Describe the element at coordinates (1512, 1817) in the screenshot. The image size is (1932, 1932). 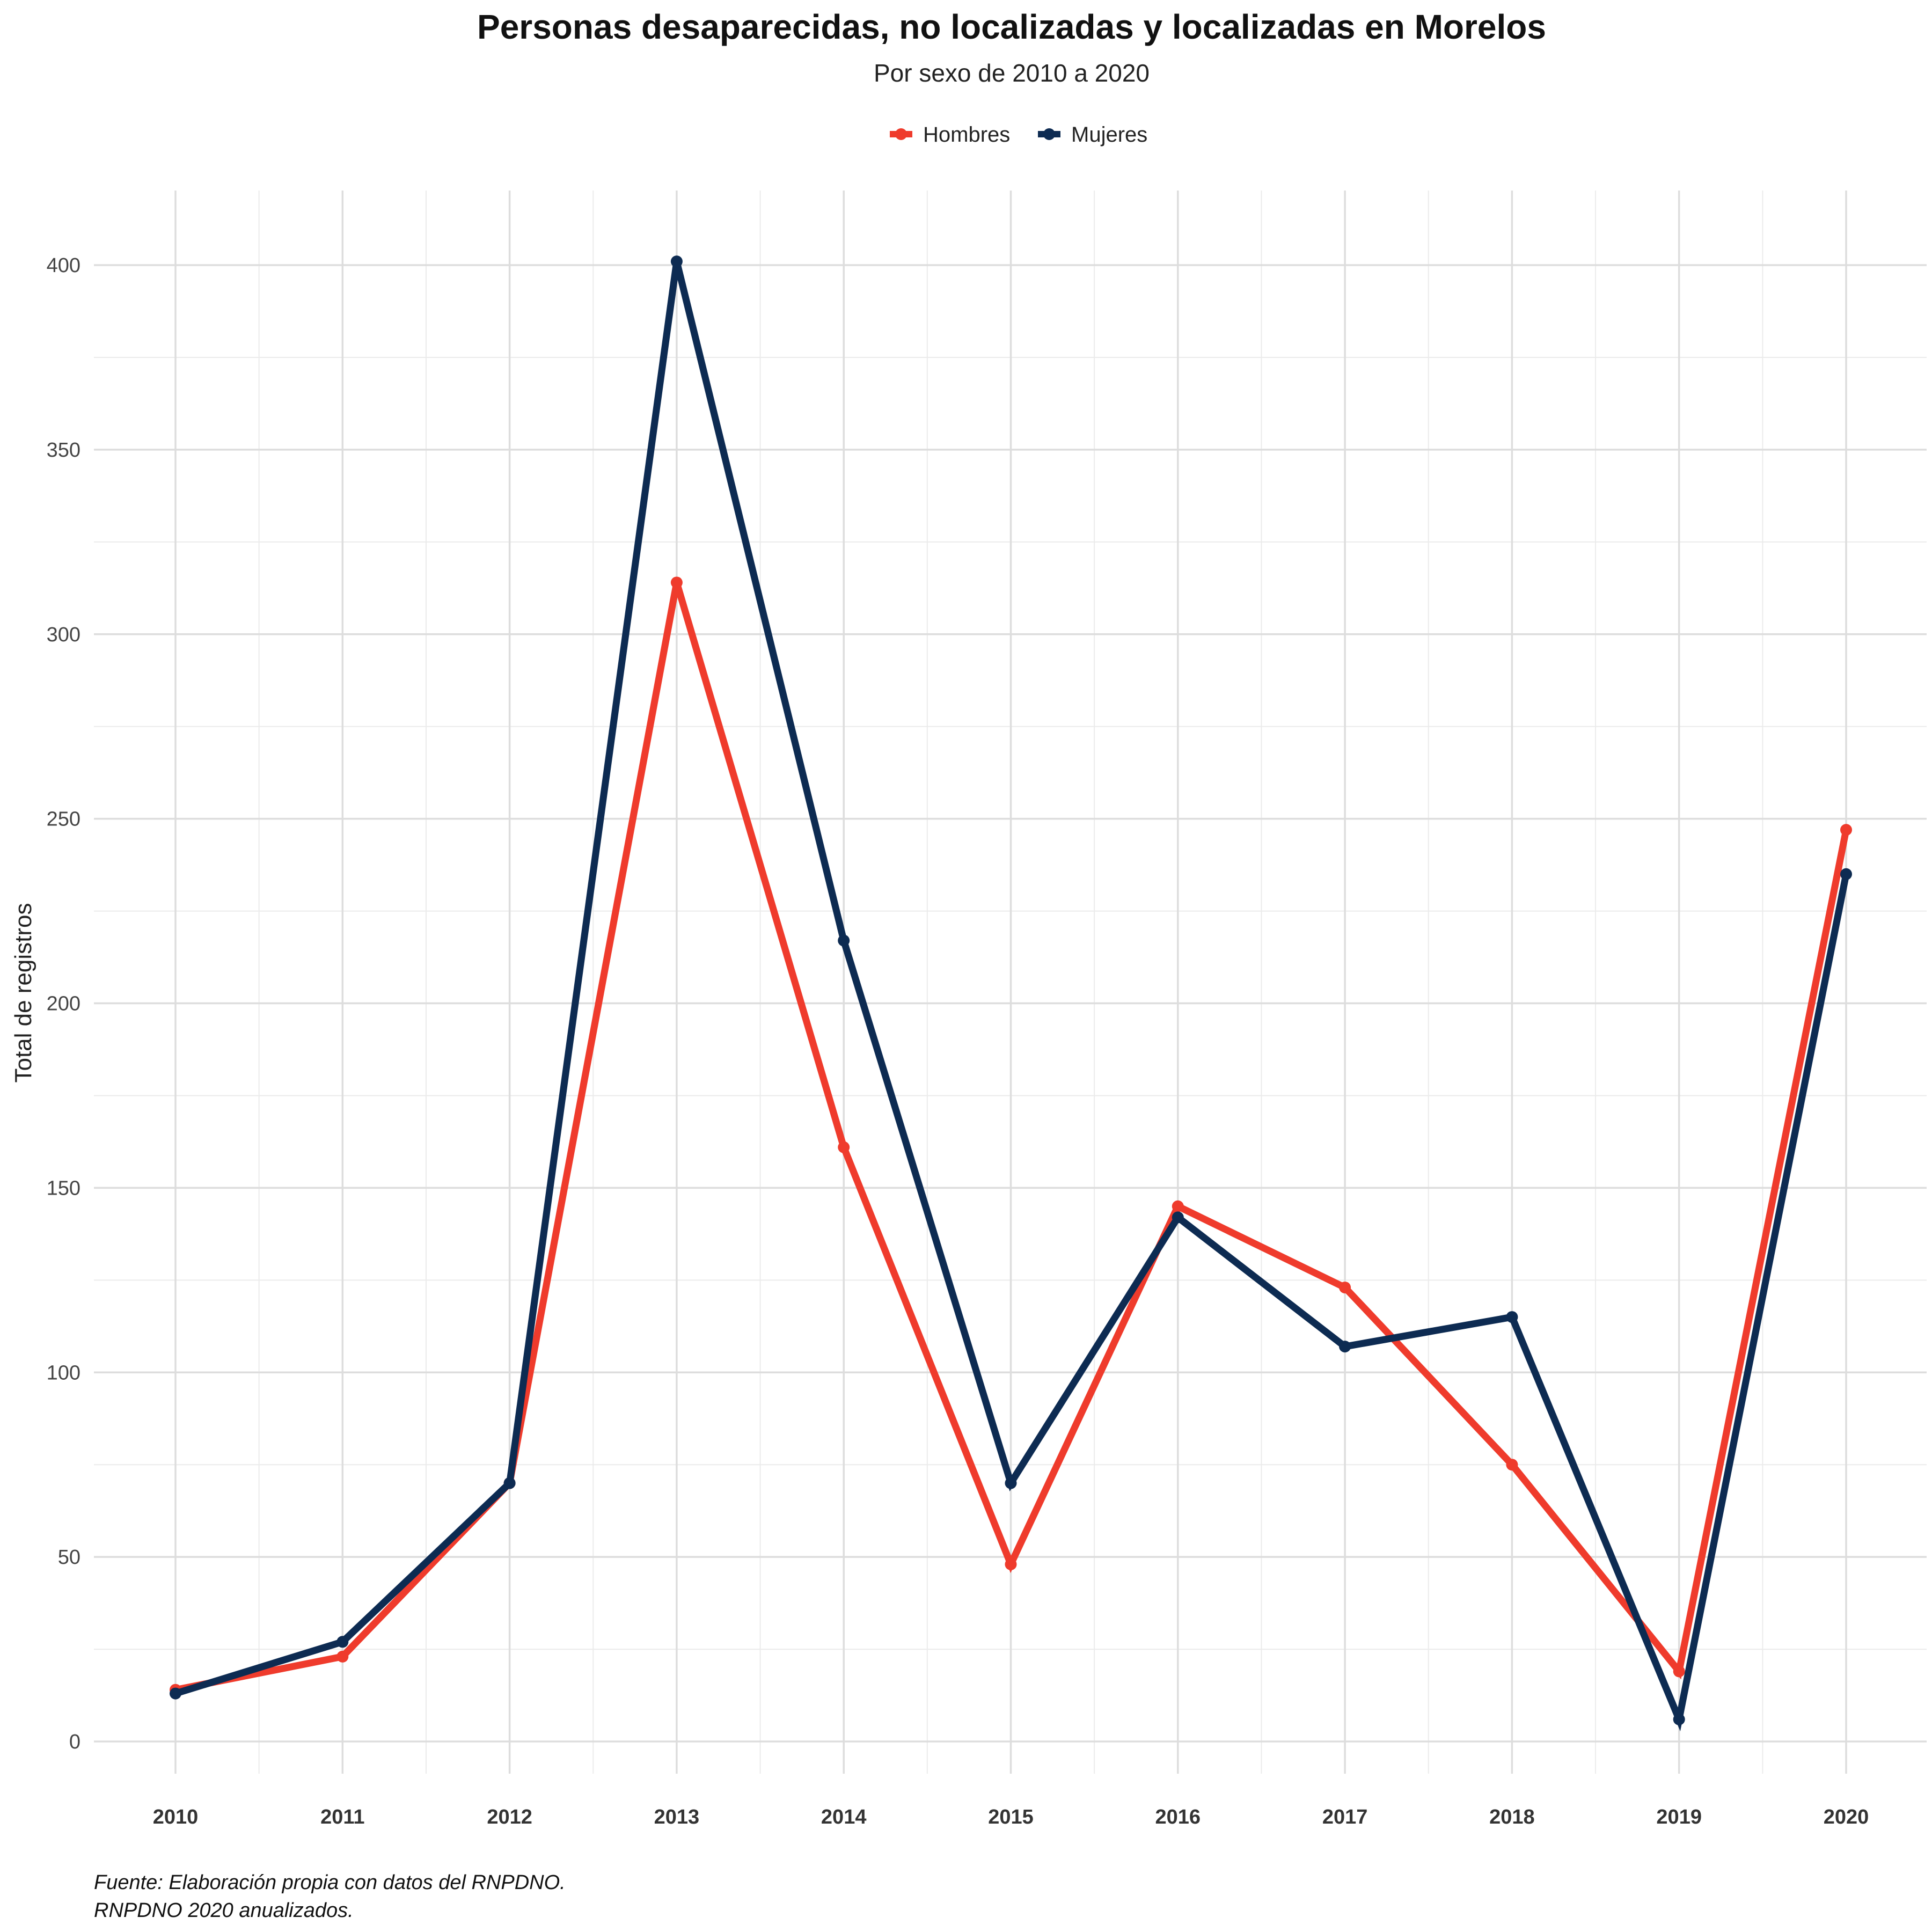
I see `x-tick-label: 2018` at that location.